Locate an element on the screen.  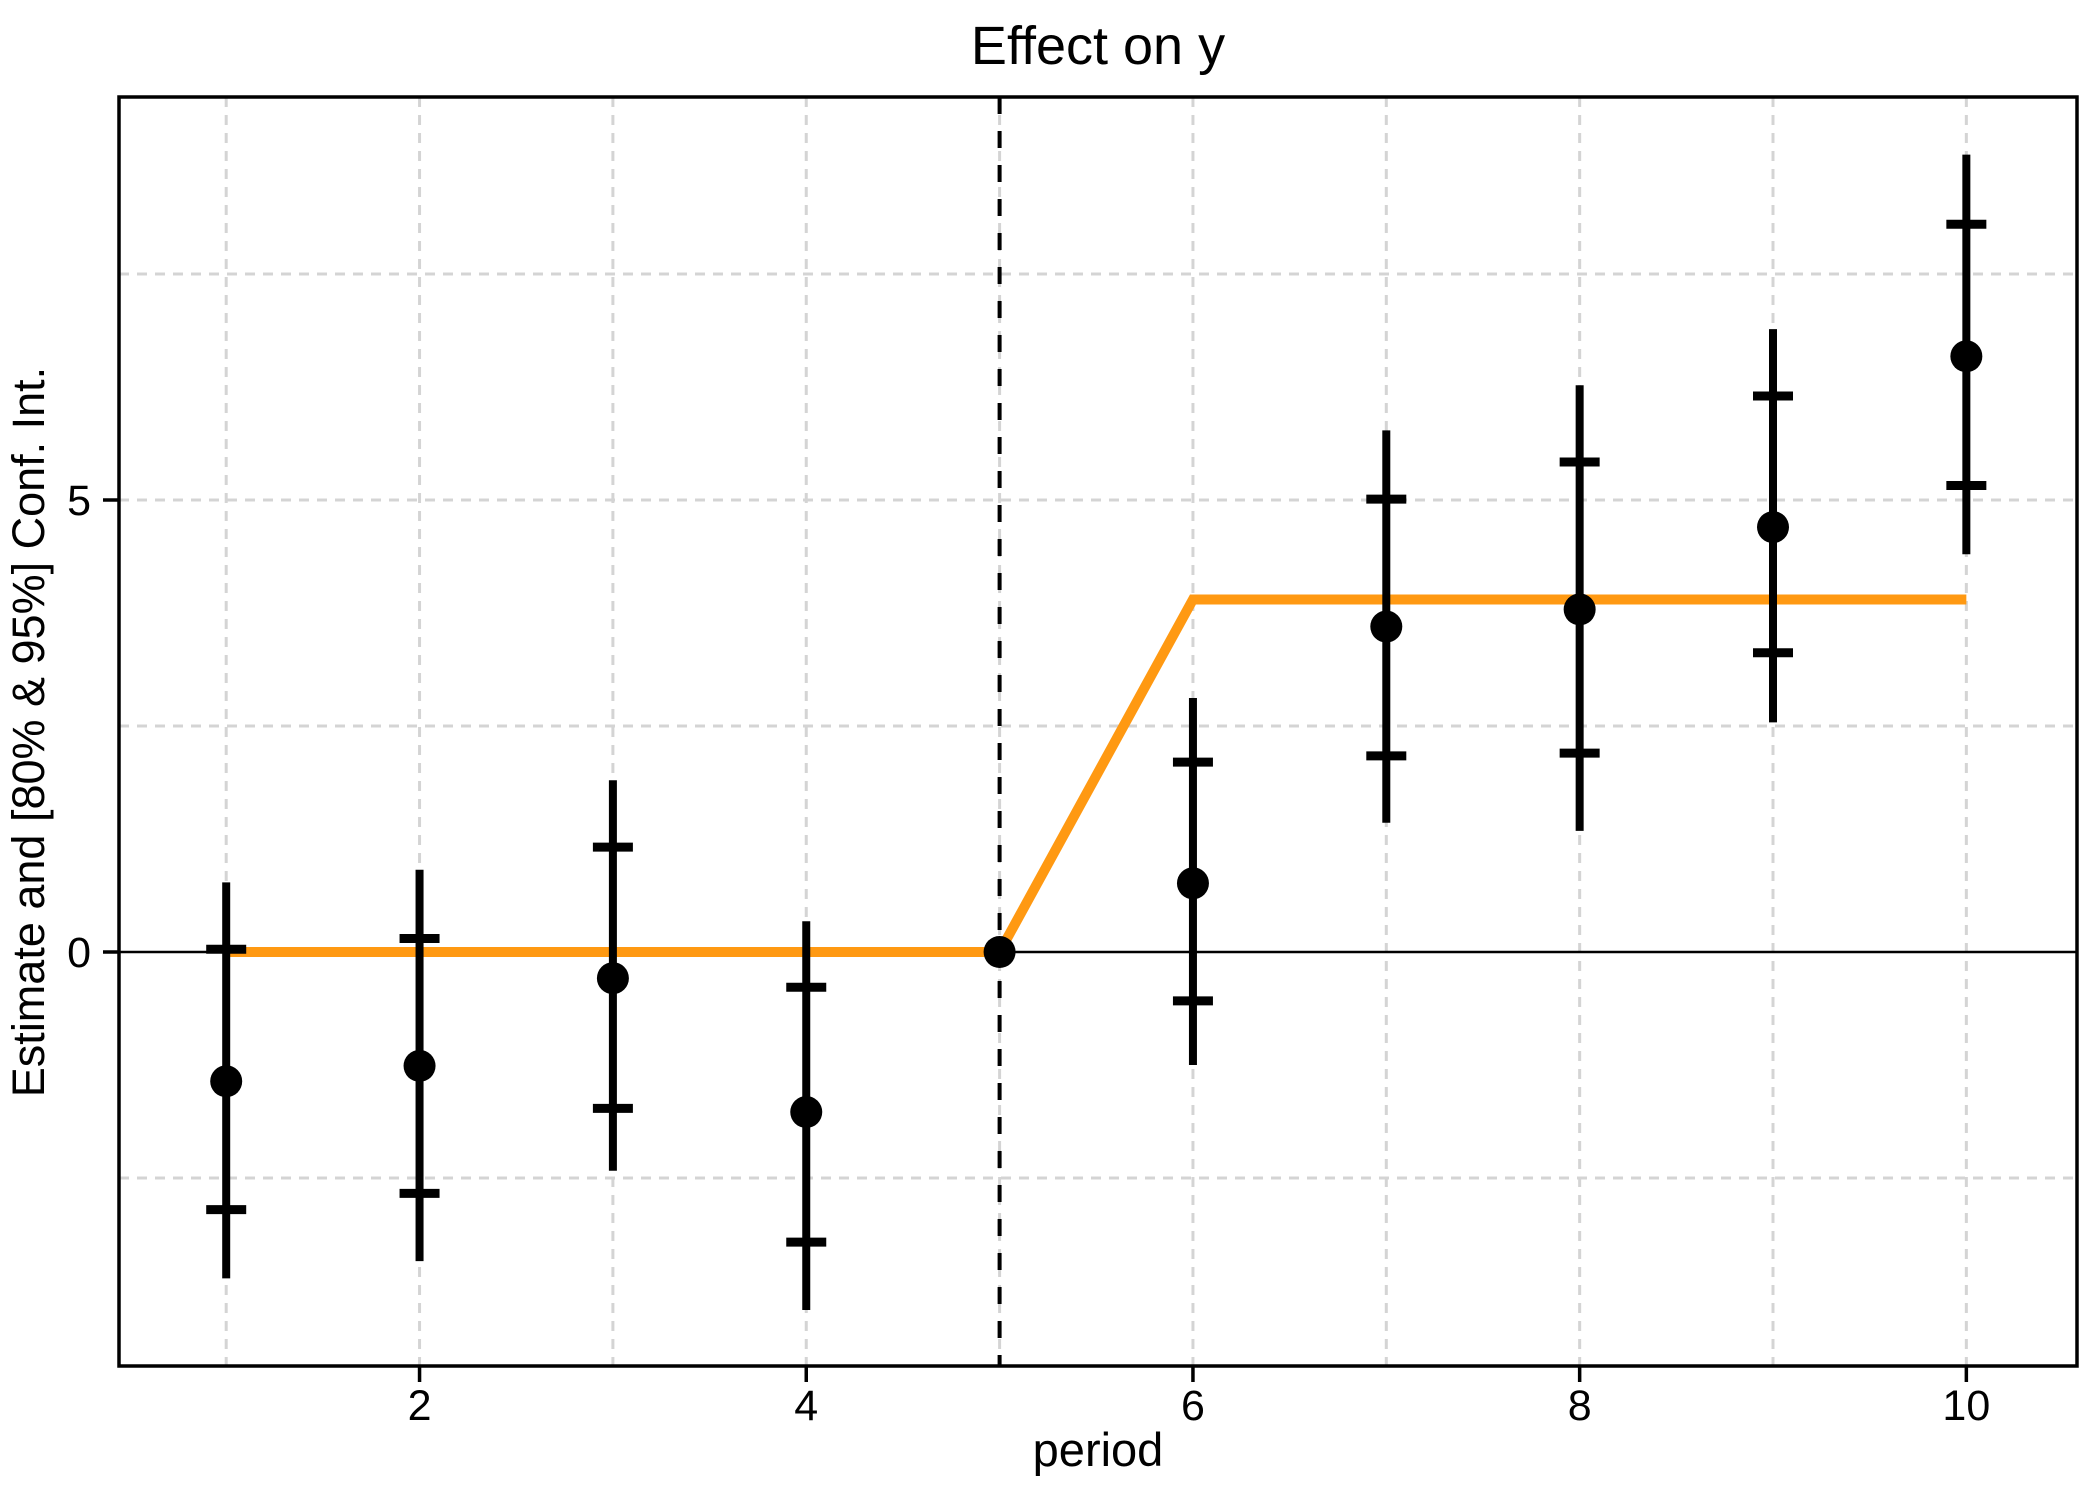
chart-title: Effect on y is located at coordinates (1098, 46).